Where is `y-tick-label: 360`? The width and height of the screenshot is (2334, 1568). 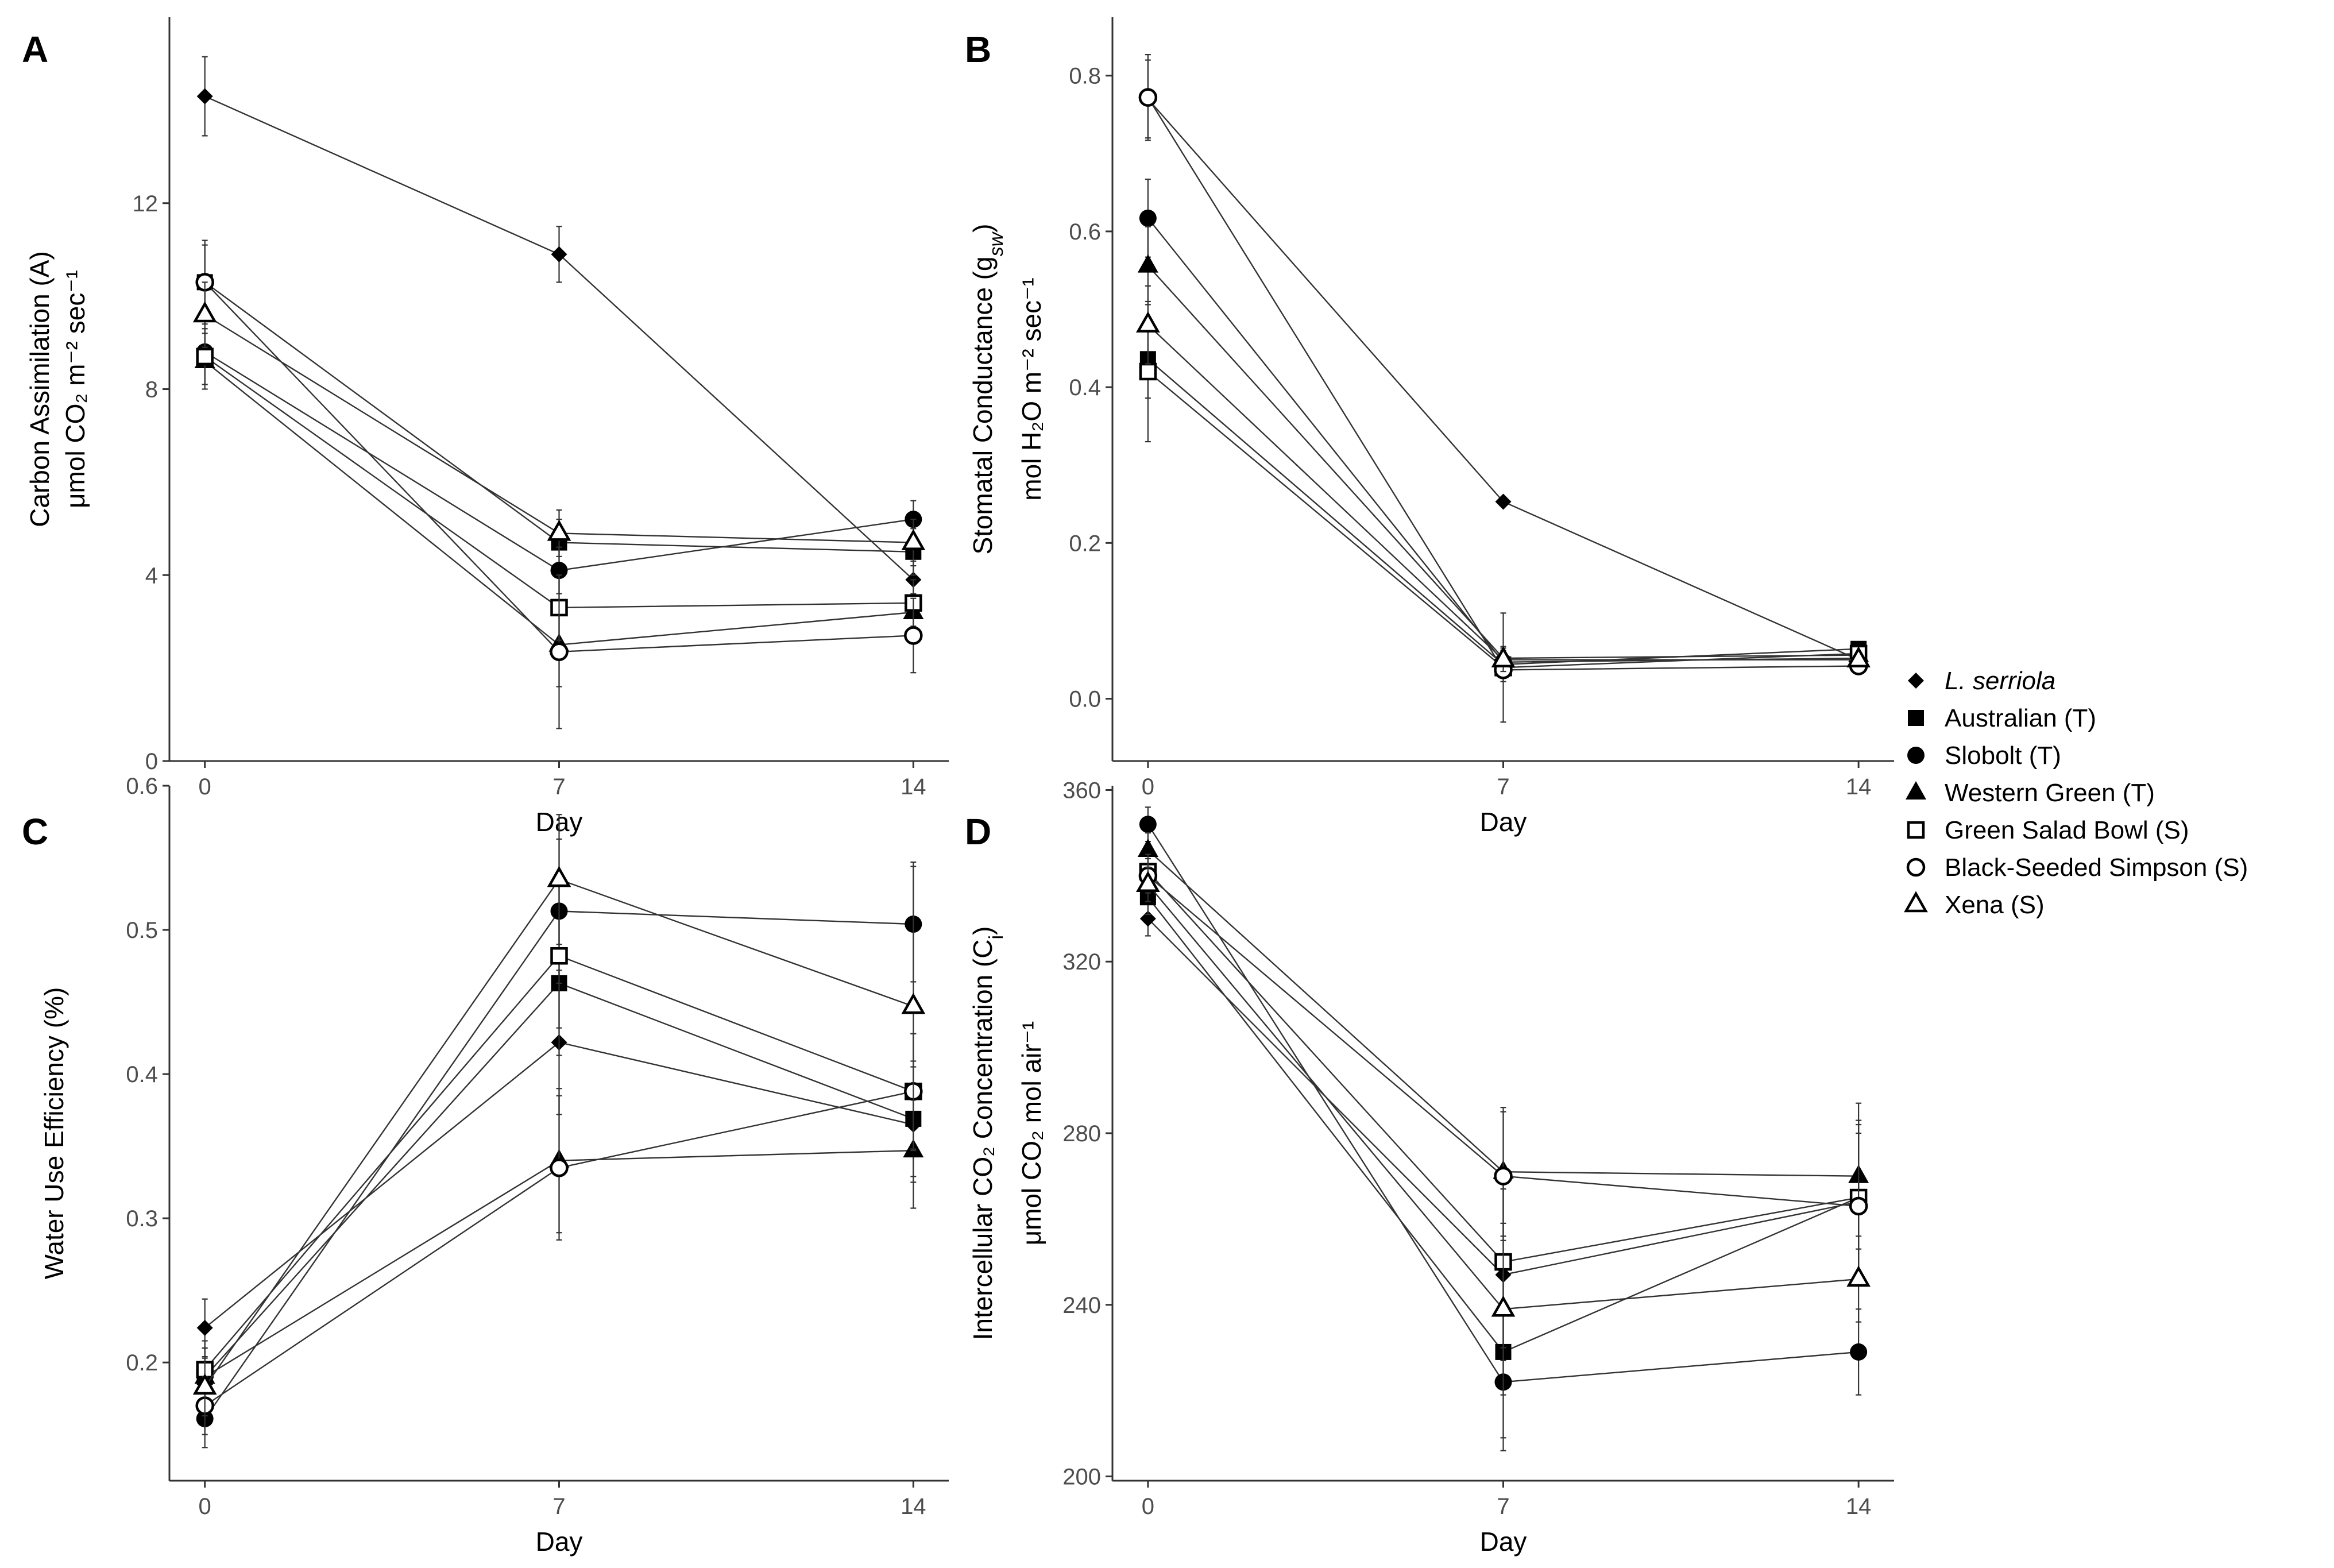
y-tick-label: 360 is located at coordinates (1081, 790).